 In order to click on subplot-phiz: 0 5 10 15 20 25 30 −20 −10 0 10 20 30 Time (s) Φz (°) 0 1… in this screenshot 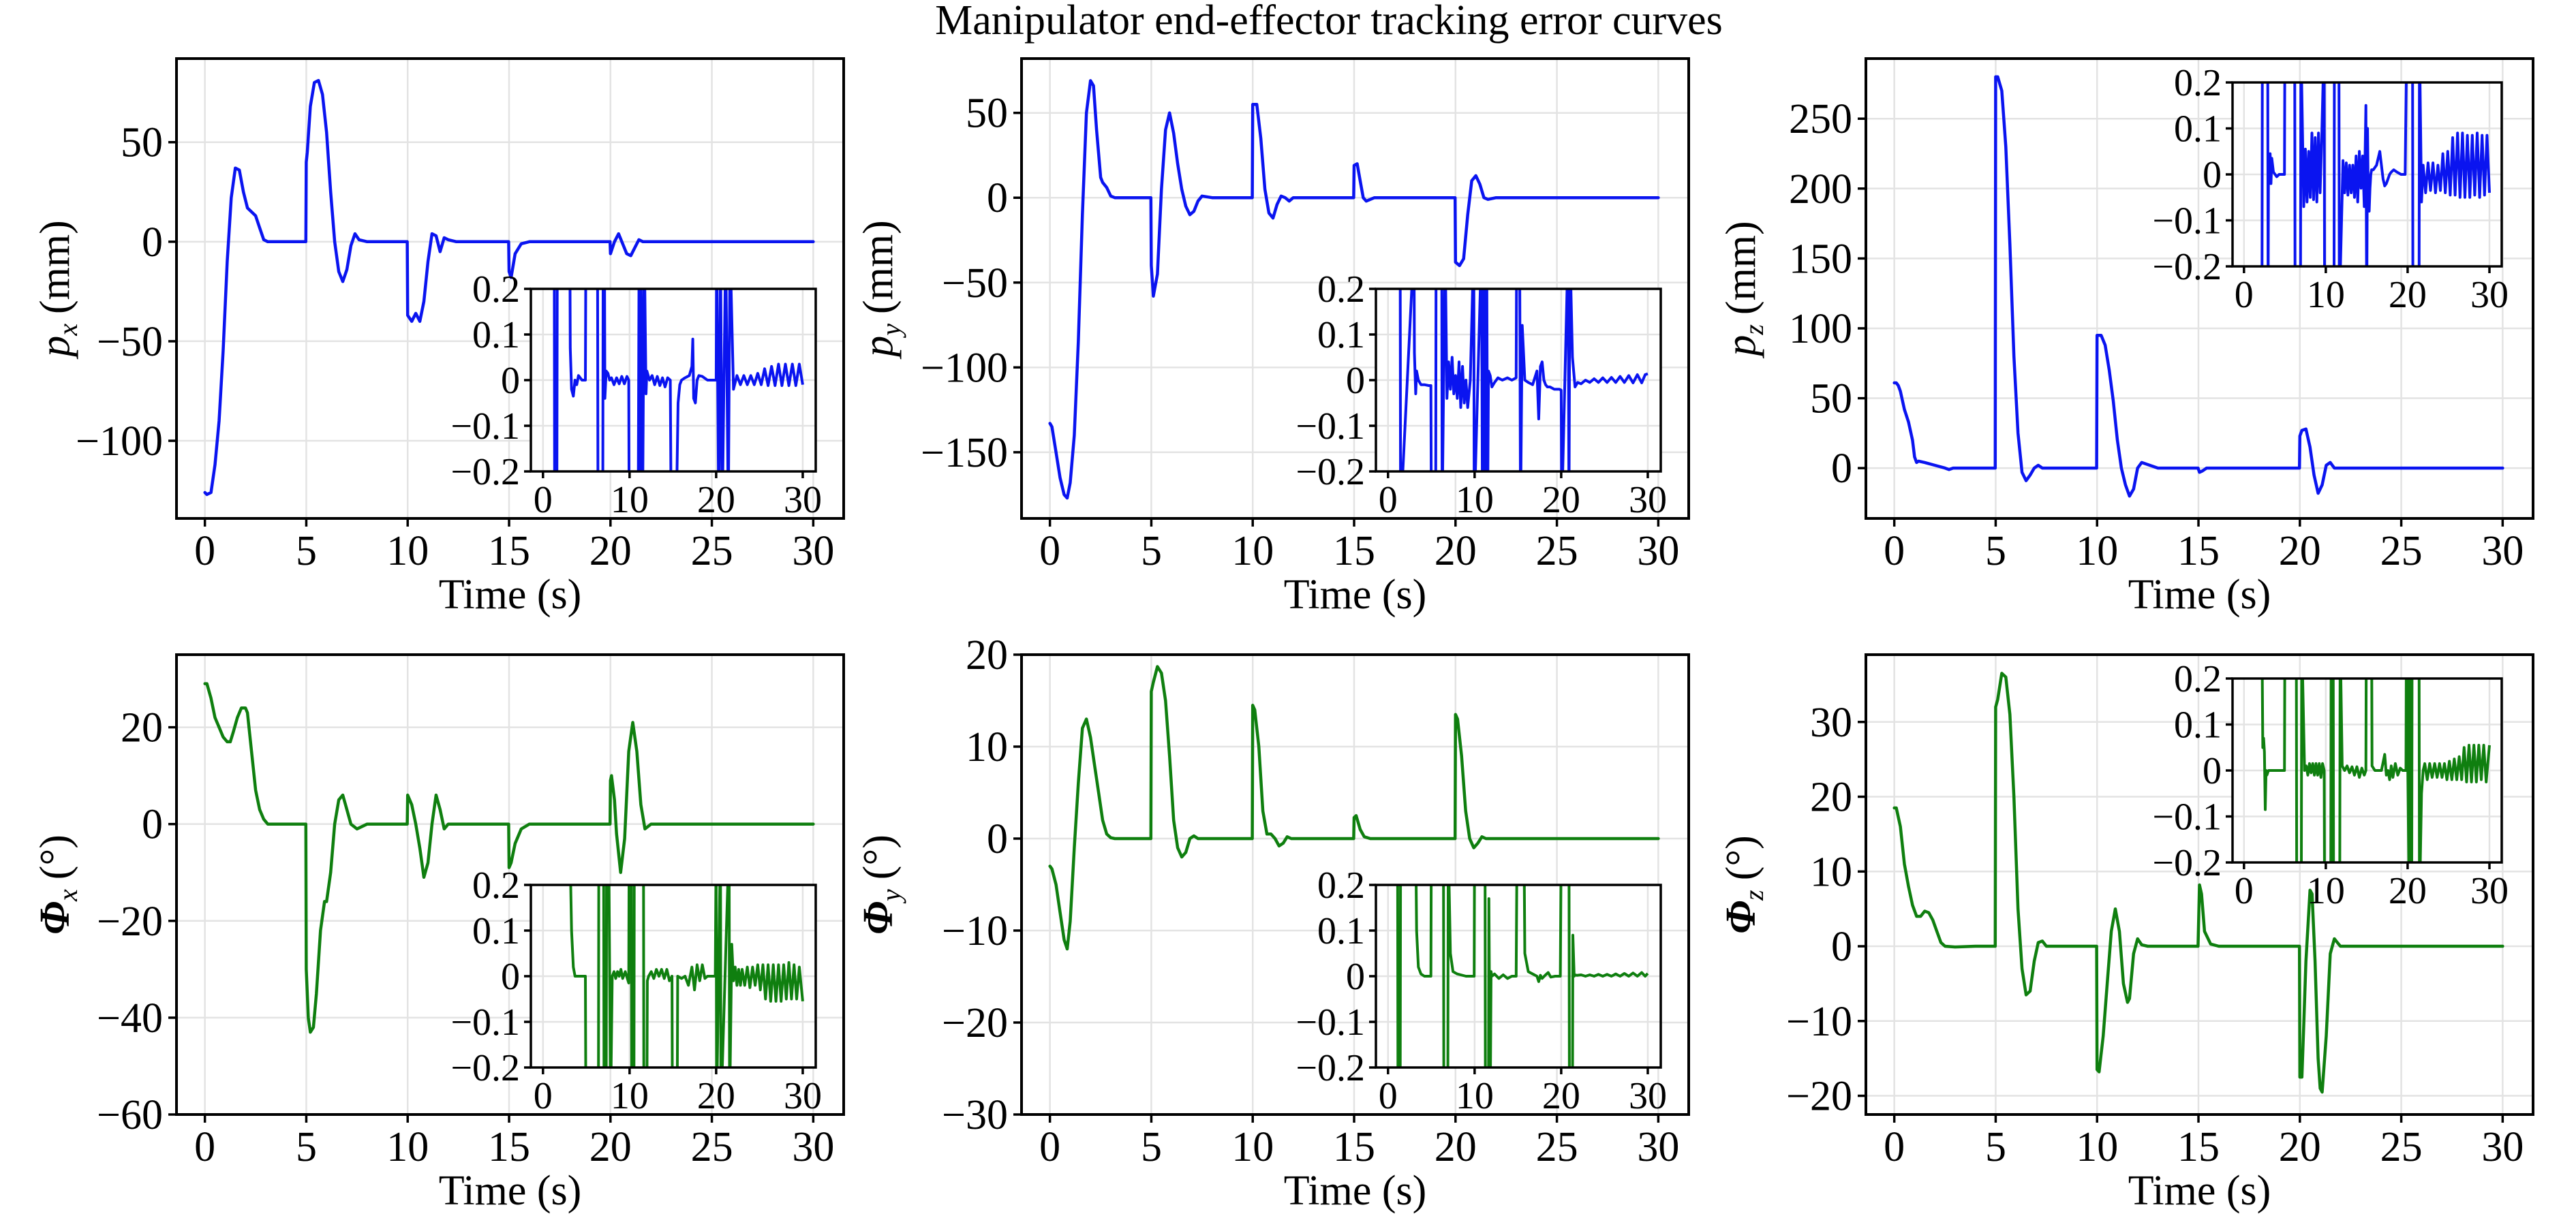, I will do `click(2126, 933)`.